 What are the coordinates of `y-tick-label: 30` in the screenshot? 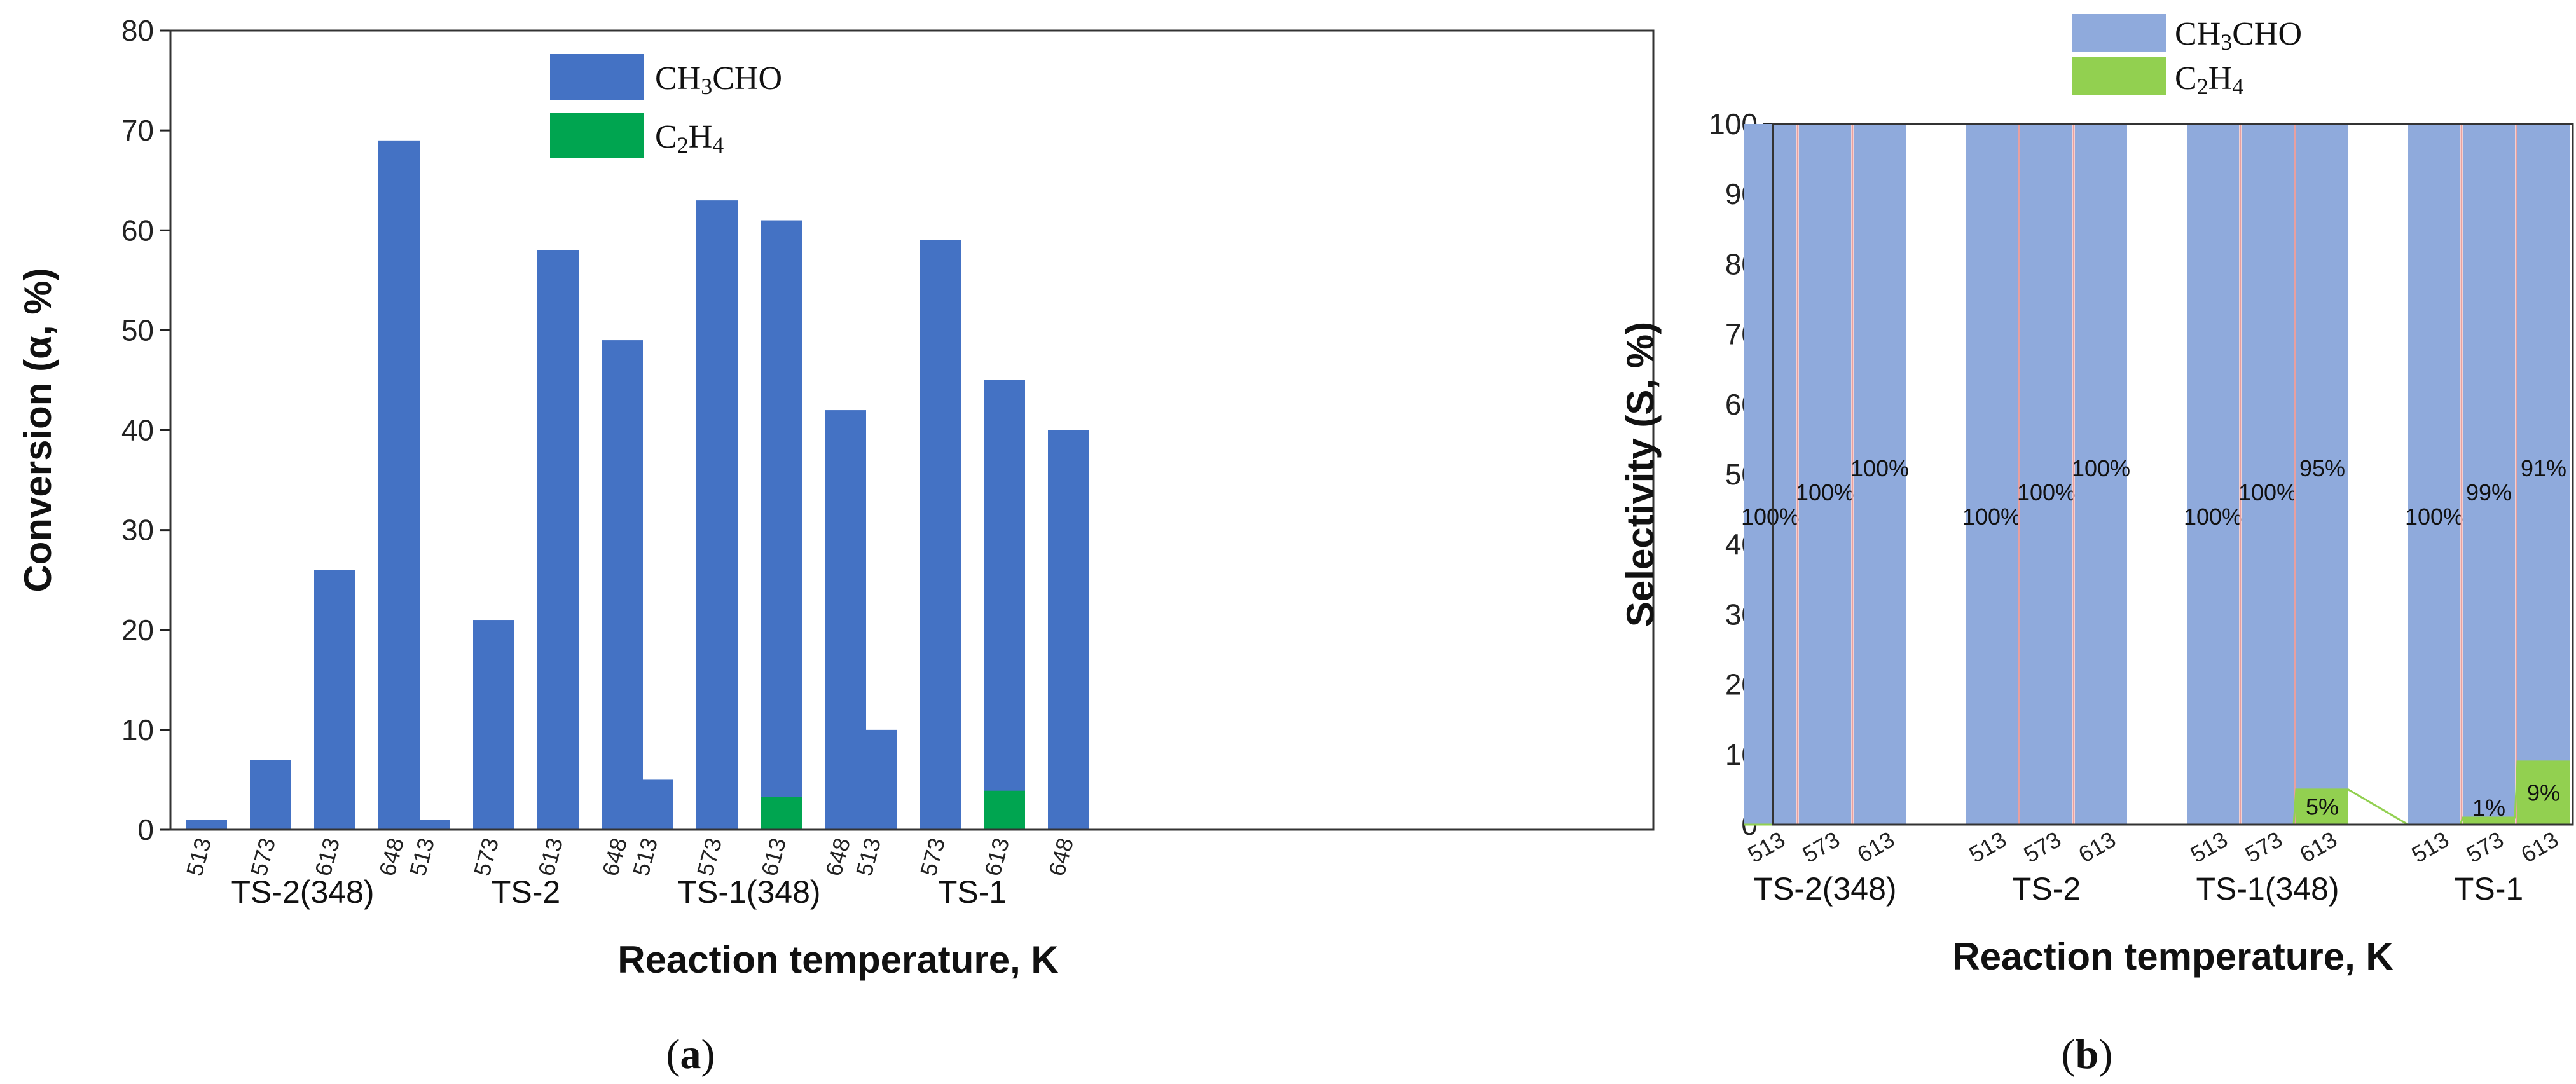 It's located at (137, 530).